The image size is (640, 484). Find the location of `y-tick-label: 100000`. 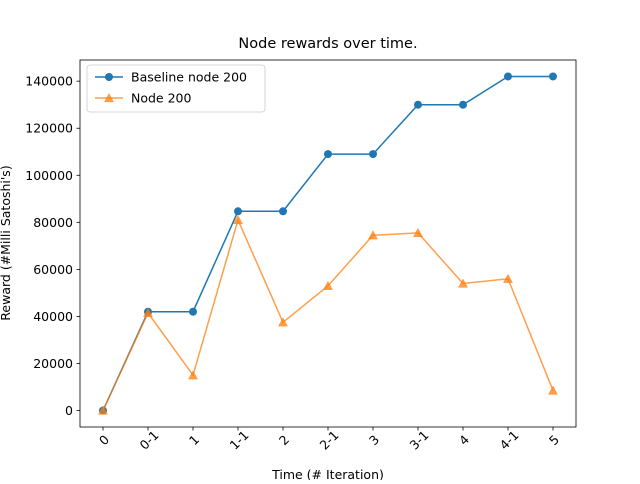

y-tick-label: 100000 is located at coordinates (49, 175).